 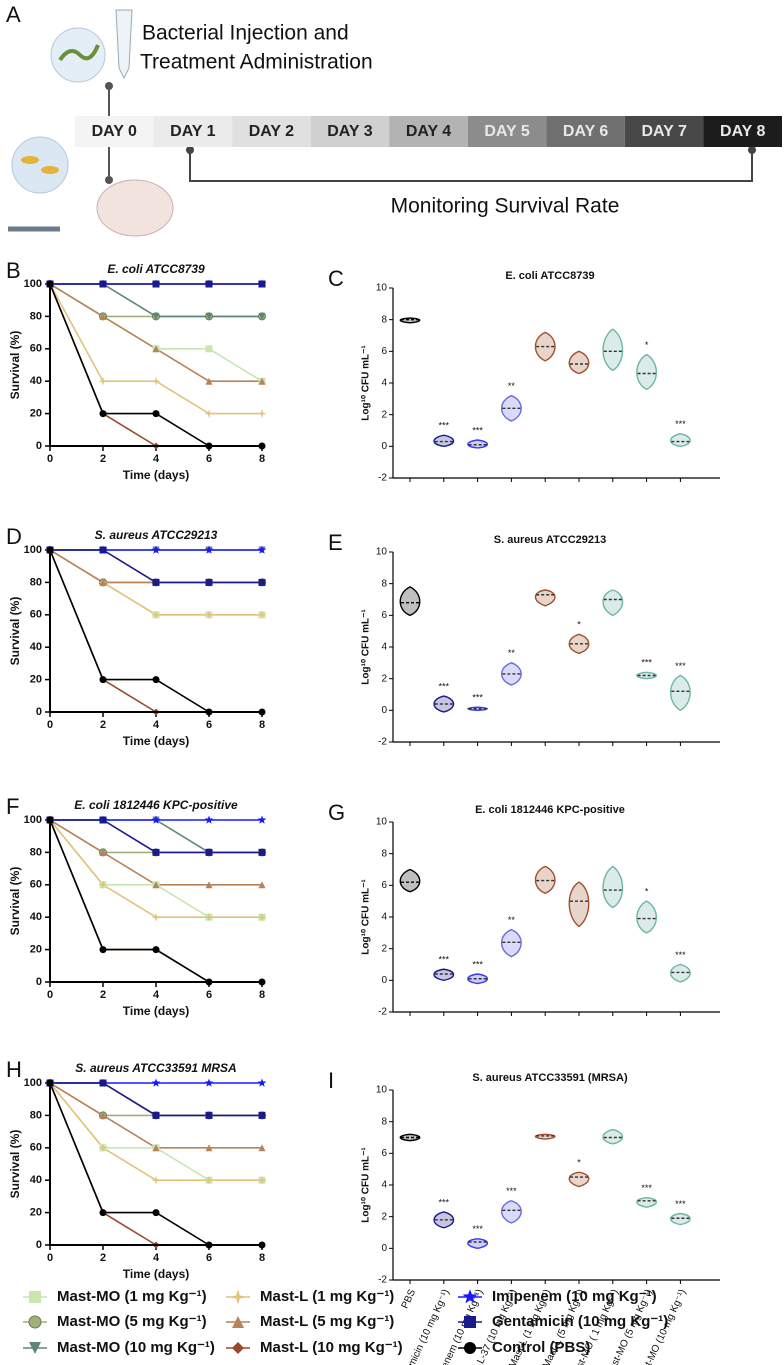 What do you see at coordinates (384, 383) in the screenshot?
I see `y-tick-label: 4` at bounding box center [384, 383].